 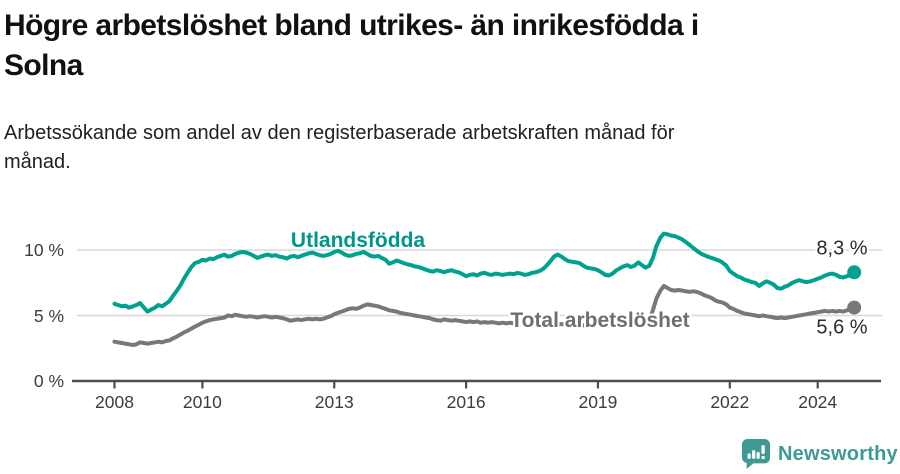 What do you see at coordinates (730, 402) in the screenshot?
I see `x-tick-label-2022: 2022` at bounding box center [730, 402].